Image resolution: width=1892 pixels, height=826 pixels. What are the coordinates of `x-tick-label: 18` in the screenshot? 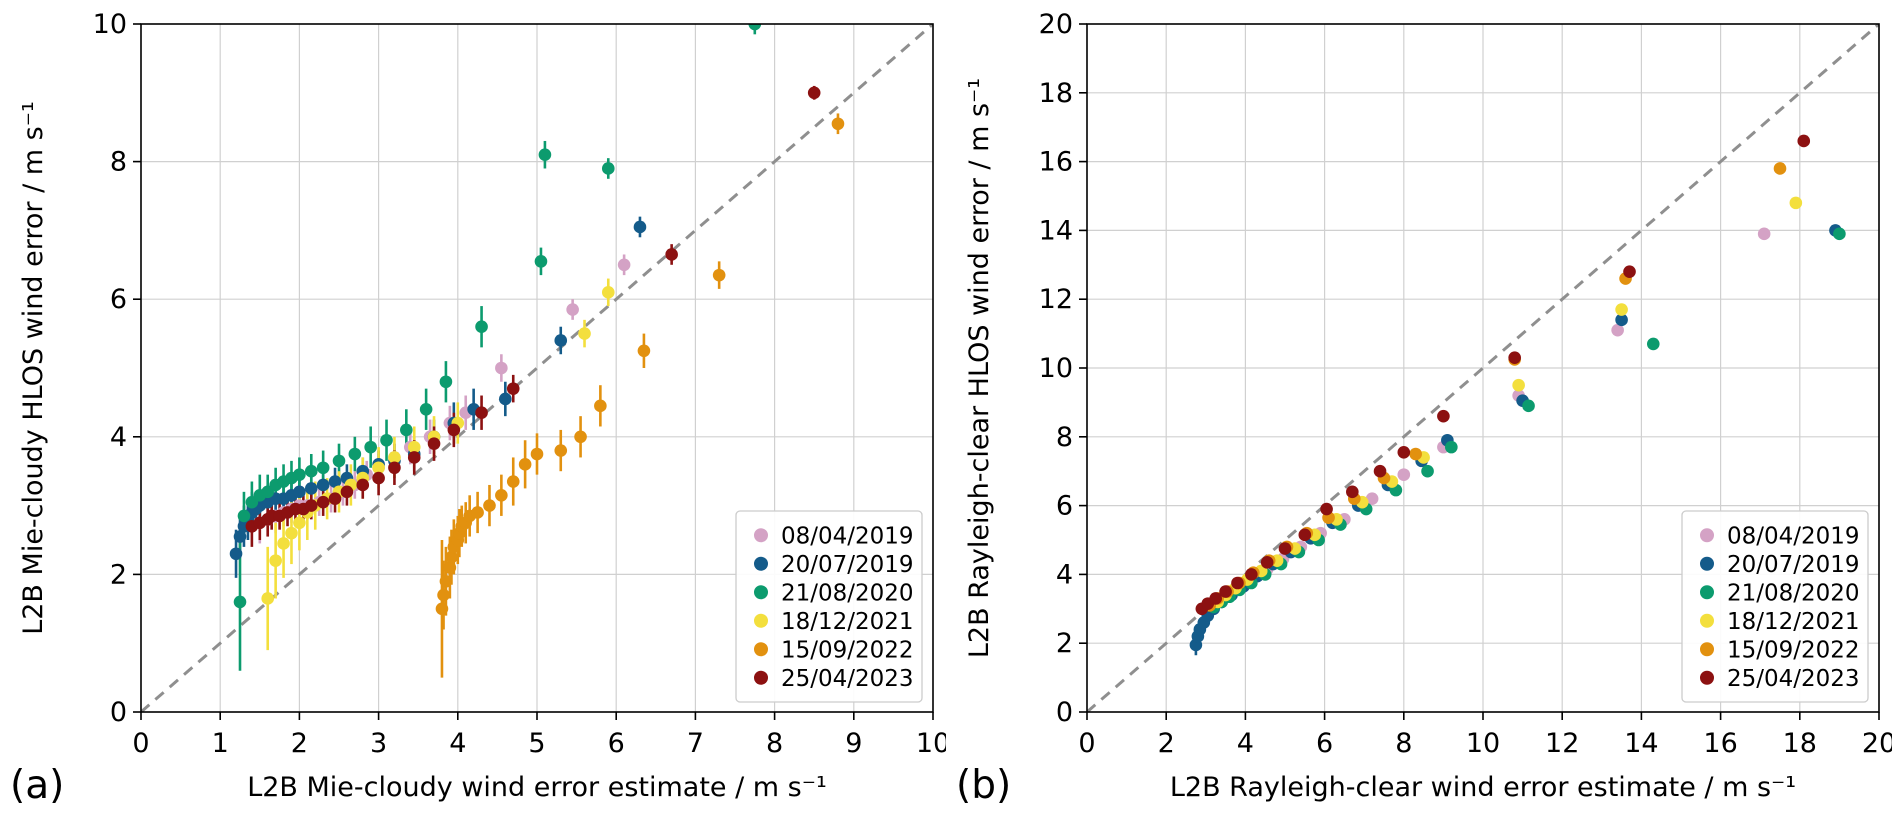 It's located at (1800, 743).